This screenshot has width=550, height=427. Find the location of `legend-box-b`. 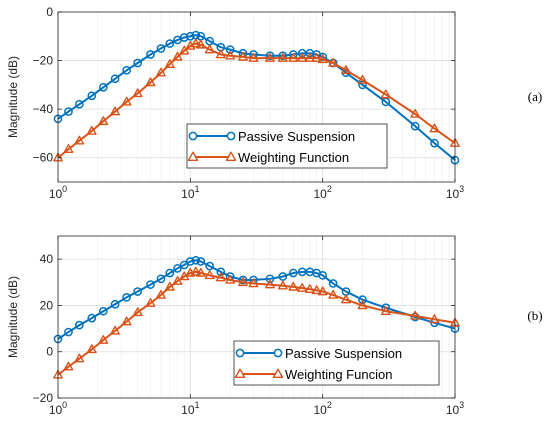

legend-box-b is located at coordinates (336, 363).